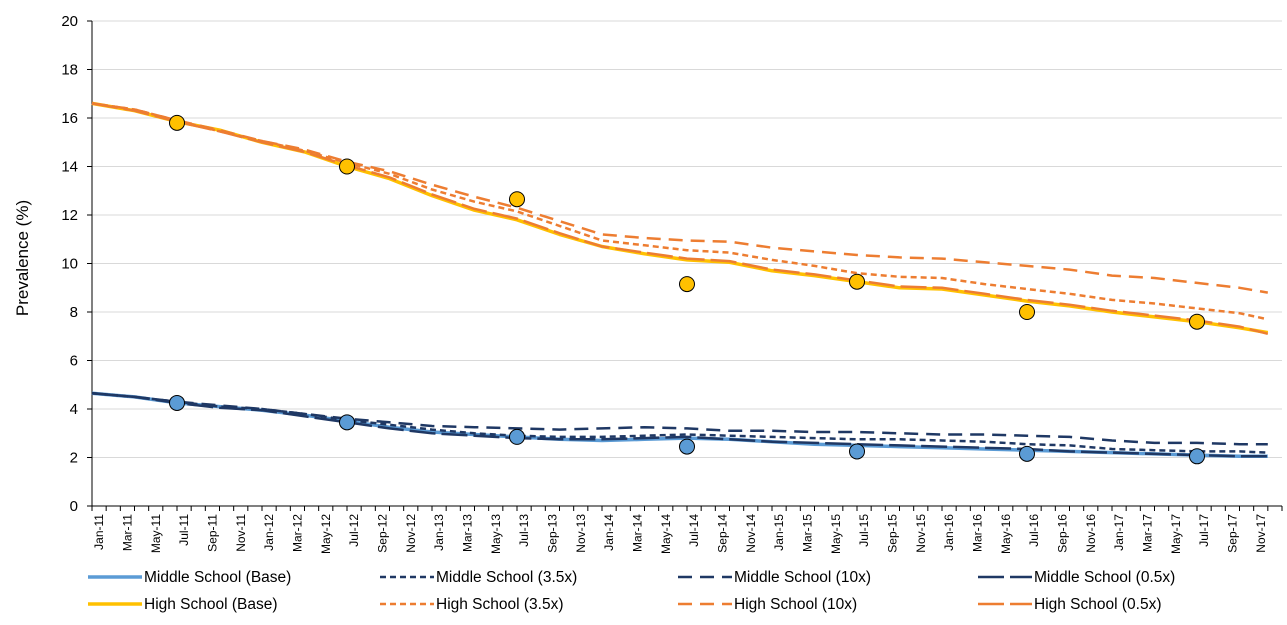  I want to click on x-tick-label: Jul-11, so click(184, 530).